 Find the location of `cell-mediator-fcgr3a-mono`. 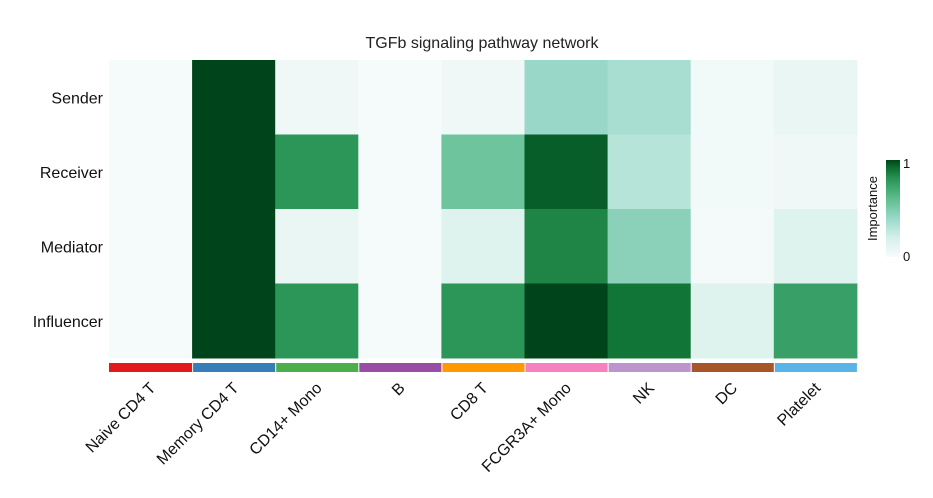

cell-mediator-fcgr3a-mono is located at coordinates (566, 246).